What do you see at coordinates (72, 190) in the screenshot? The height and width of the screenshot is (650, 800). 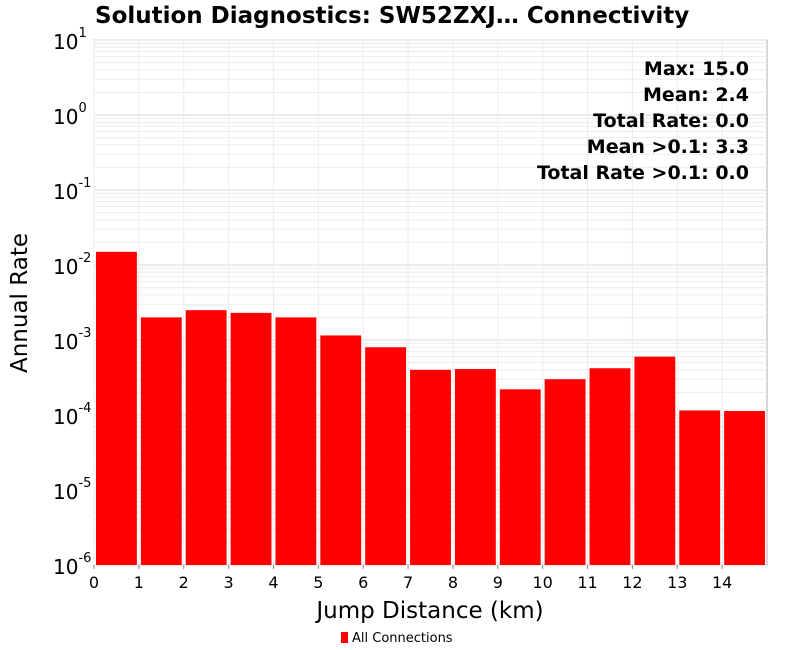 I see `y-tick-label: 10⁻¹` at bounding box center [72, 190].